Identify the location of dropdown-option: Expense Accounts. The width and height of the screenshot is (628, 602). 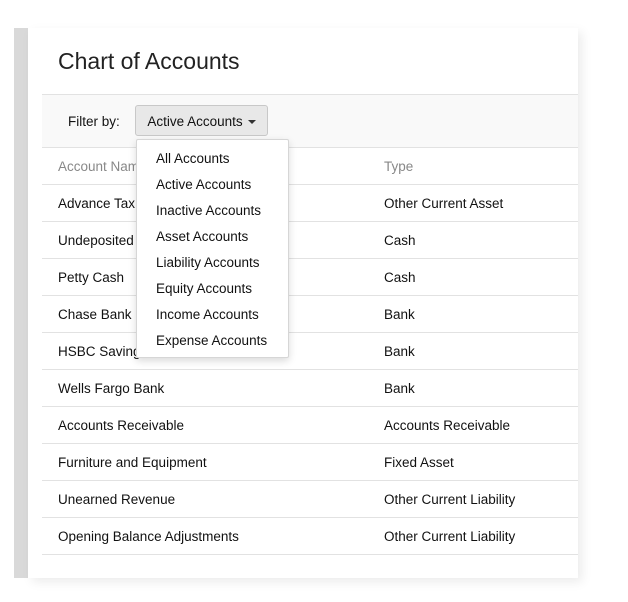
(212, 340).